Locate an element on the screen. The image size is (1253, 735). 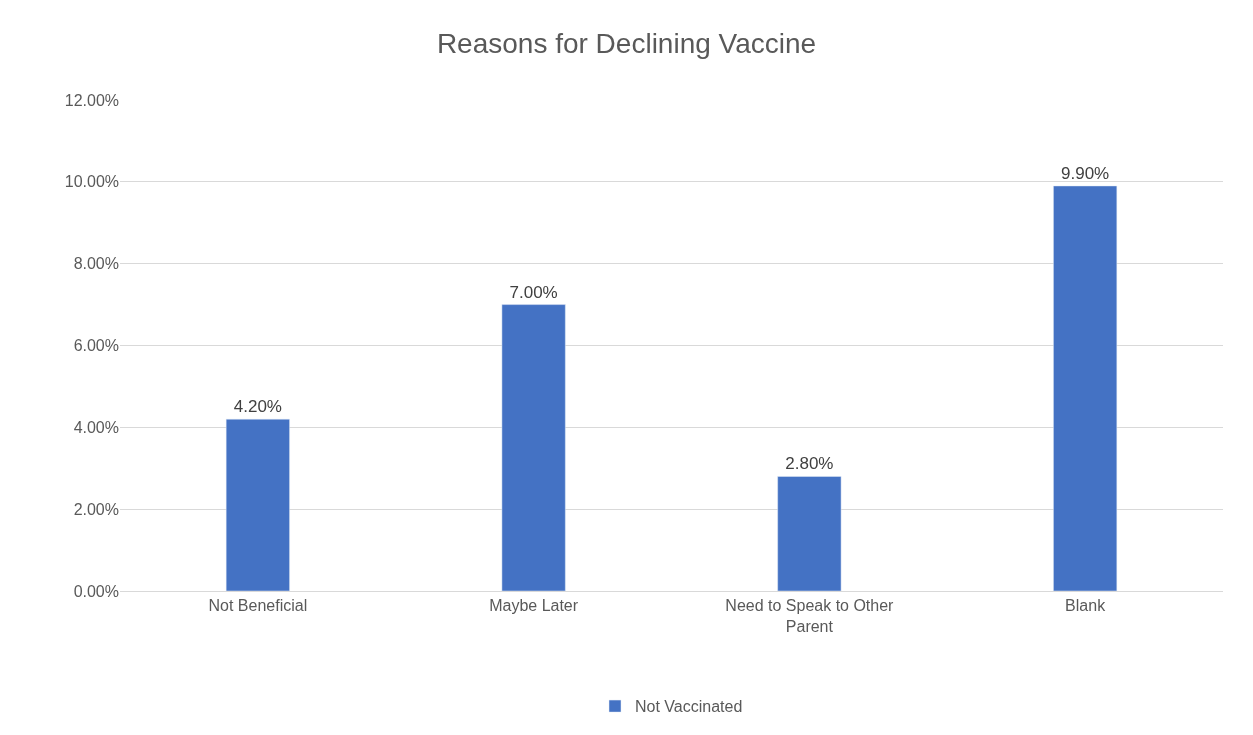
y-tick-label: 6.00% is located at coordinates (96, 346).